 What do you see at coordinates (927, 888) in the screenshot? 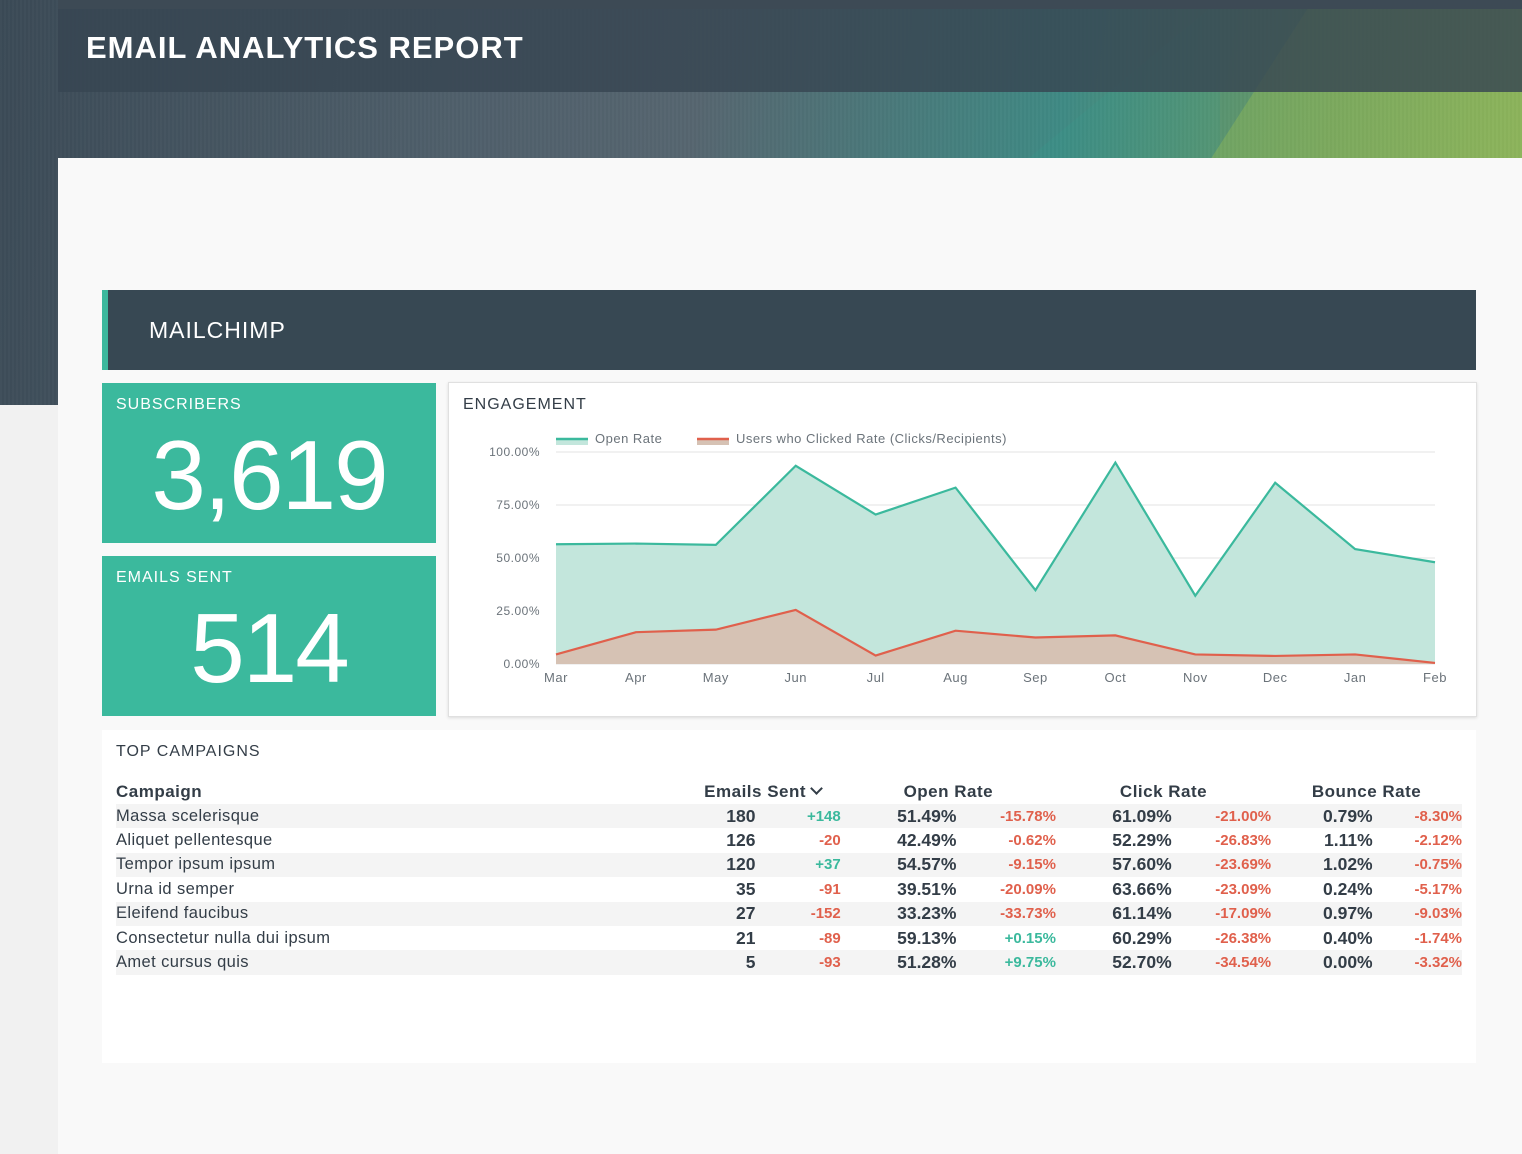
I see `open-rate-cell: 39.51%` at bounding box center [927, 888].